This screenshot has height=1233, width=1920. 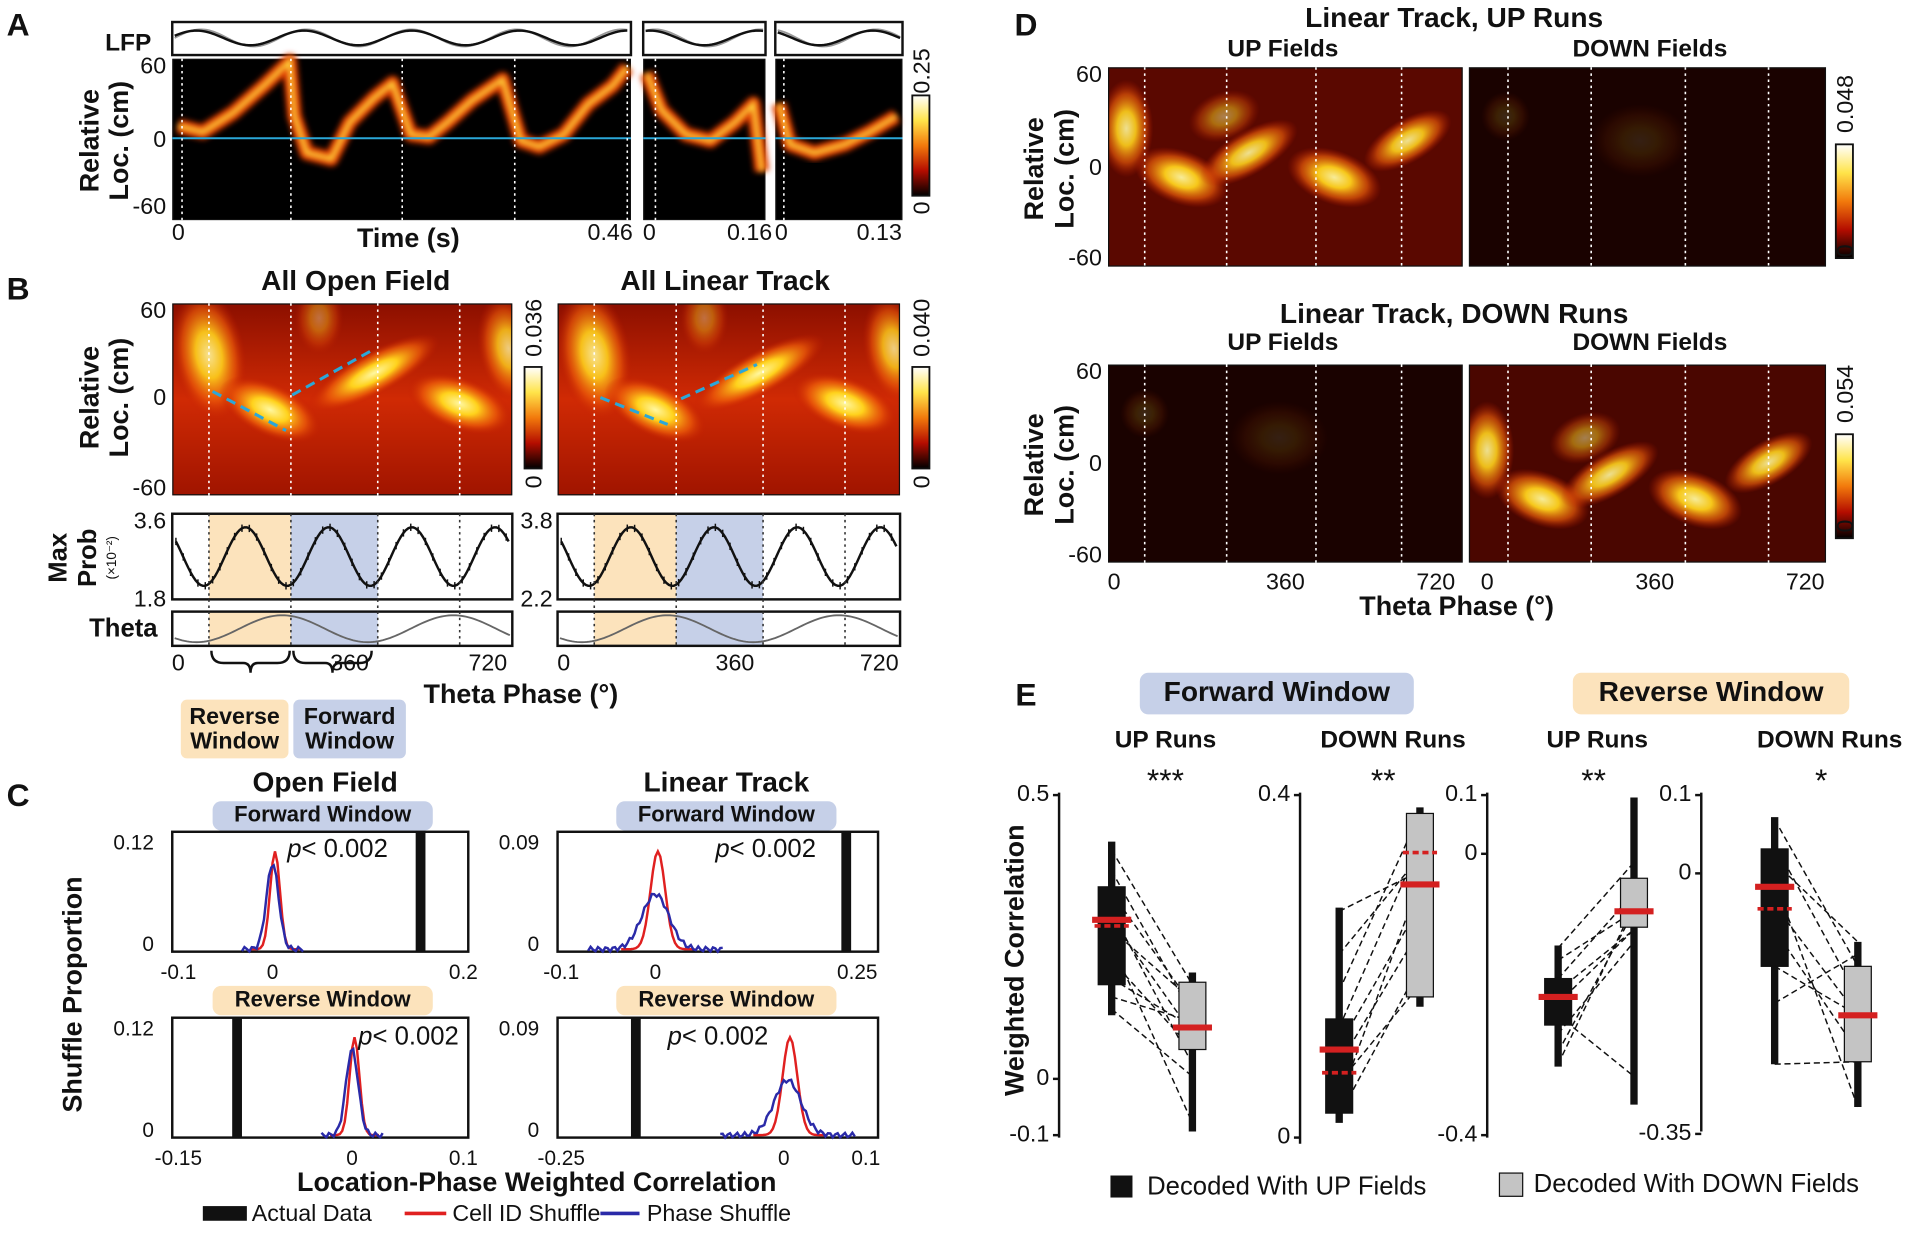 I want to click on label: -0.35, so click(x=1665, y=1132).